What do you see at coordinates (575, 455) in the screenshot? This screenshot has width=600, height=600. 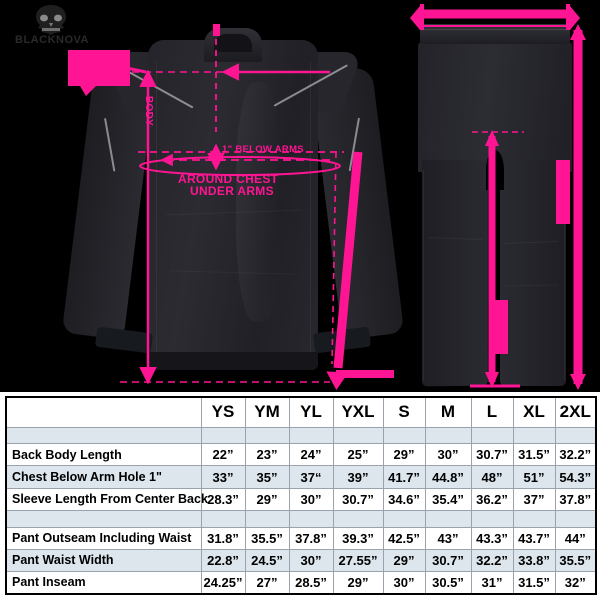 I see `cell-2XL: 32.2”` at bounding box center [575, 455].